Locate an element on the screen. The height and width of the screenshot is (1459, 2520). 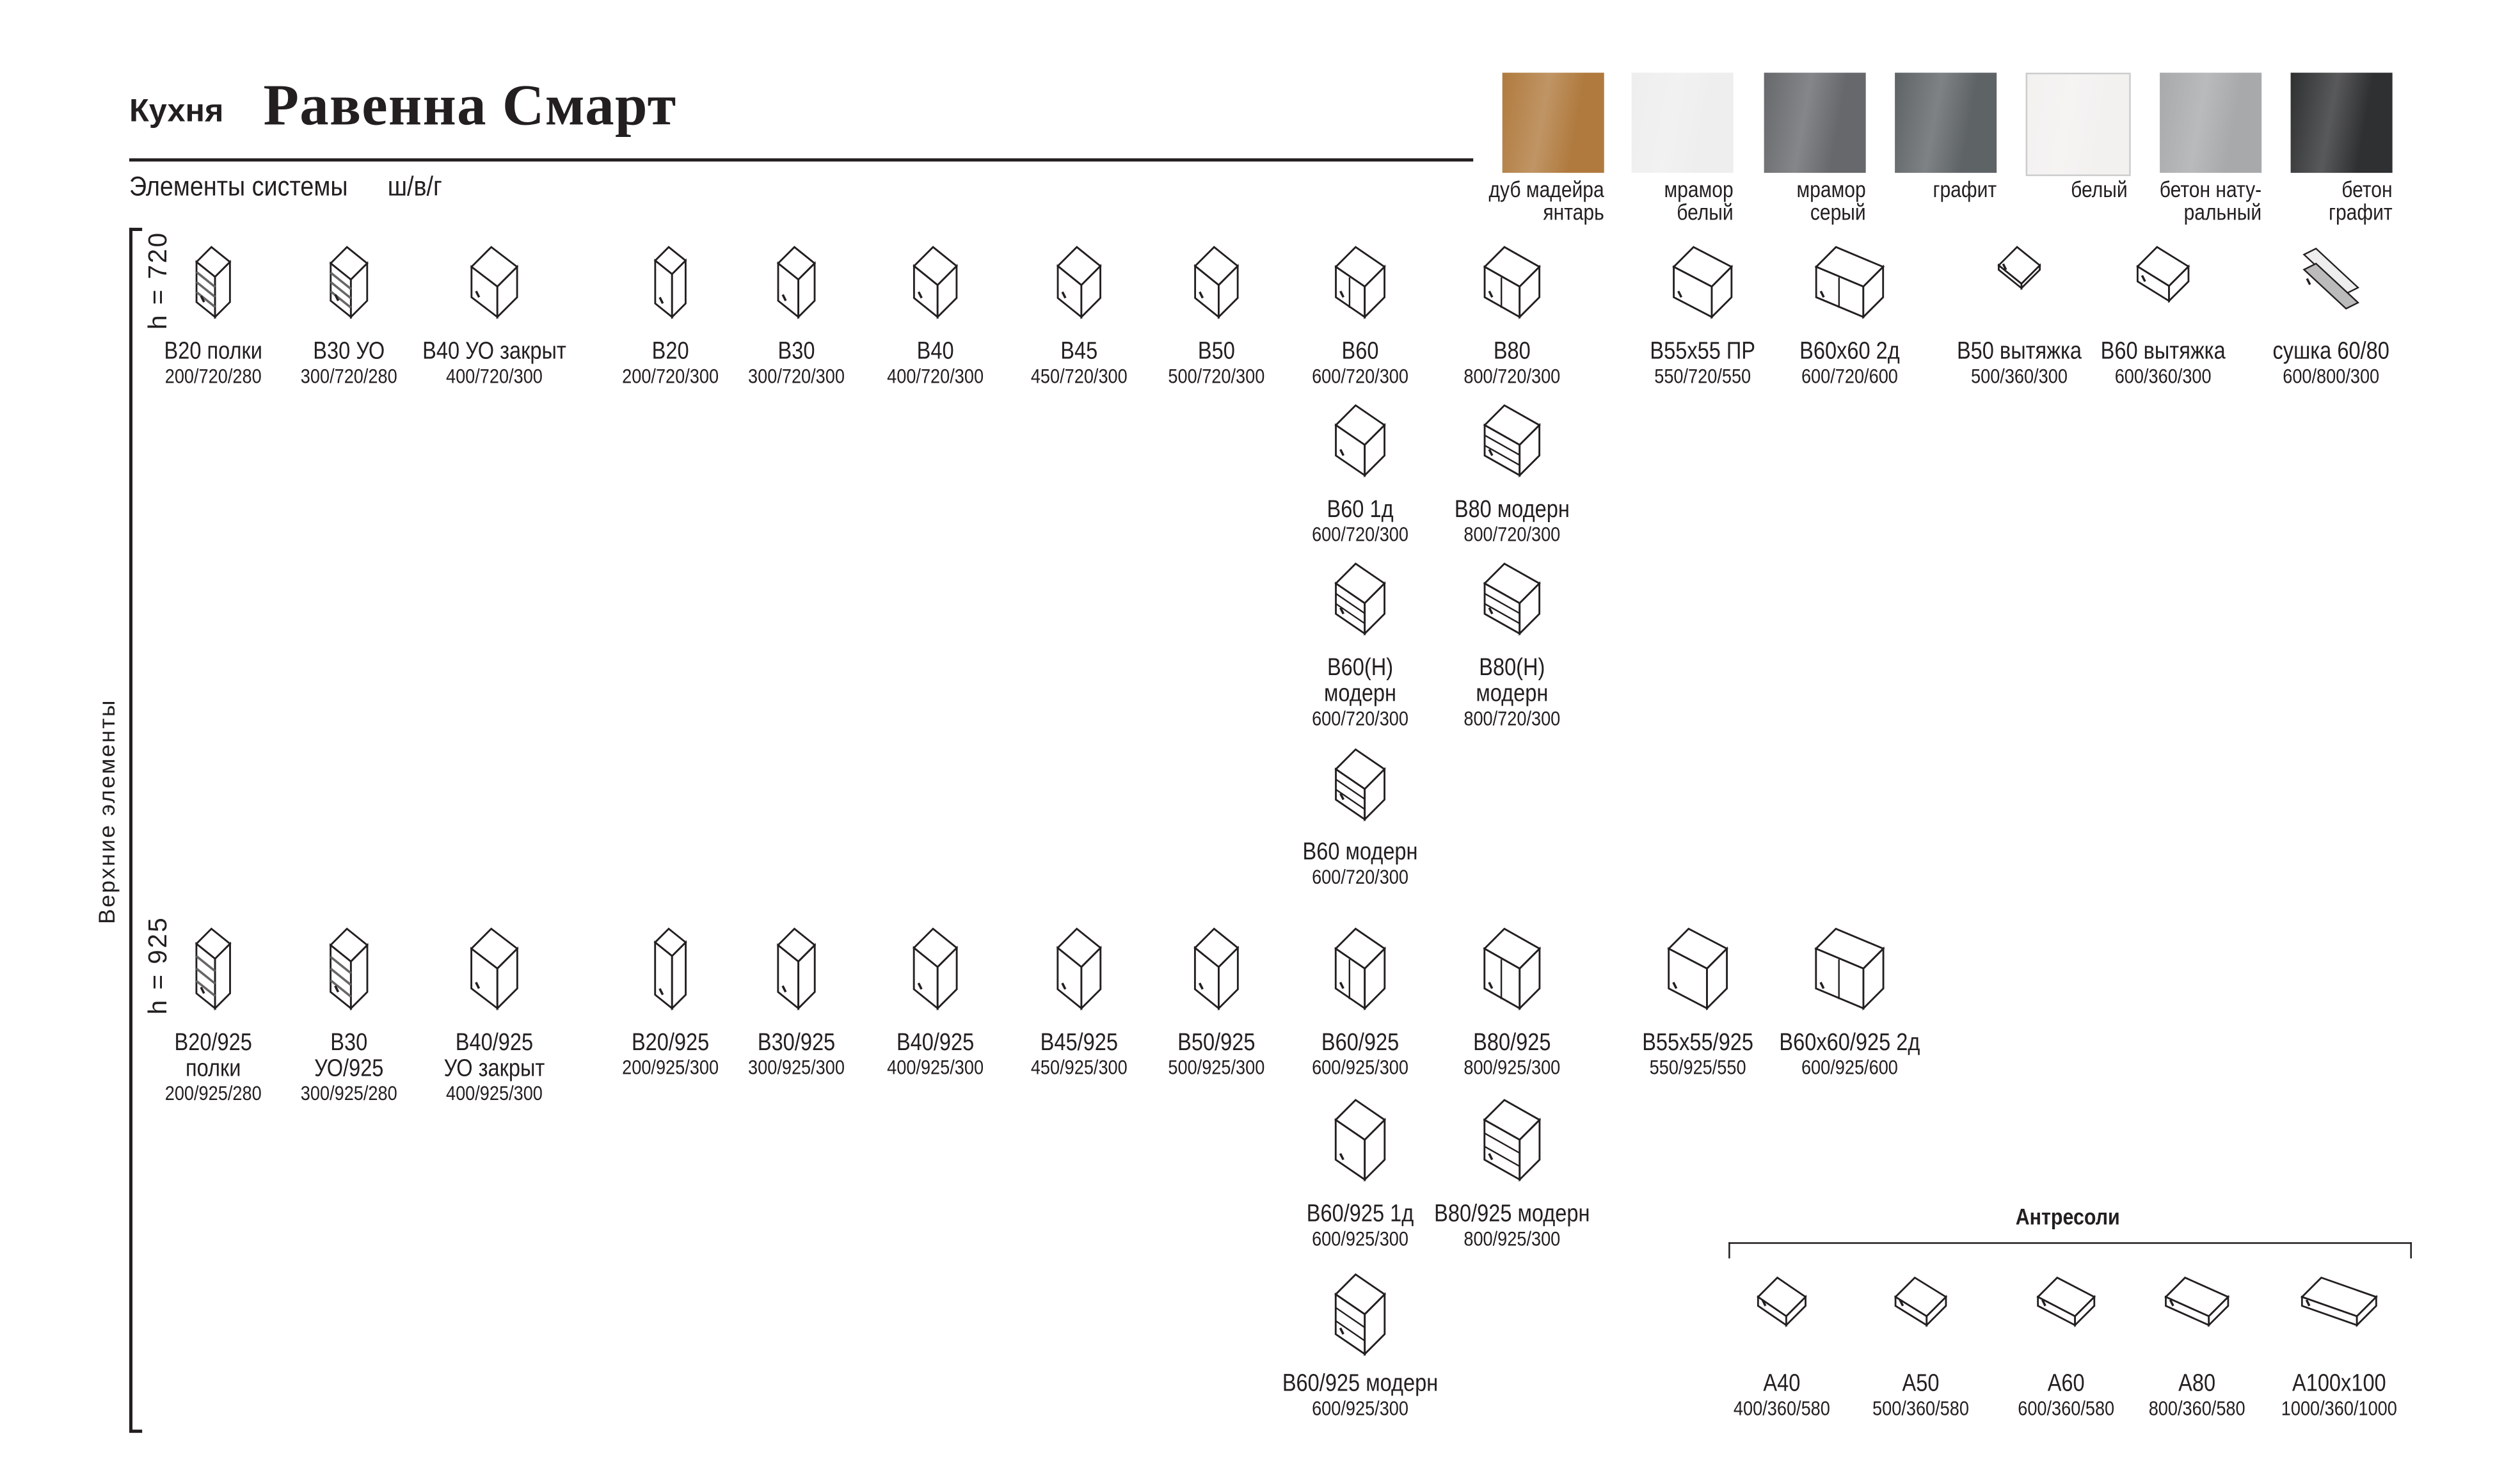
swatch-label-line: ральный is located at coordinates (2222, 211).